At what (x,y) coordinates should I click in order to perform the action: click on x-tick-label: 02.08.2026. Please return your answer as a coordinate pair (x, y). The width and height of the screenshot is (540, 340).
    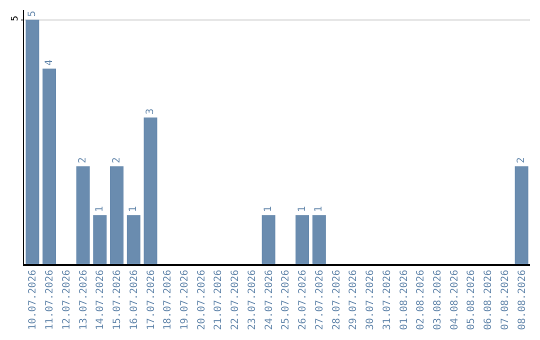
    Looking at the image, I should click on (421, 300).